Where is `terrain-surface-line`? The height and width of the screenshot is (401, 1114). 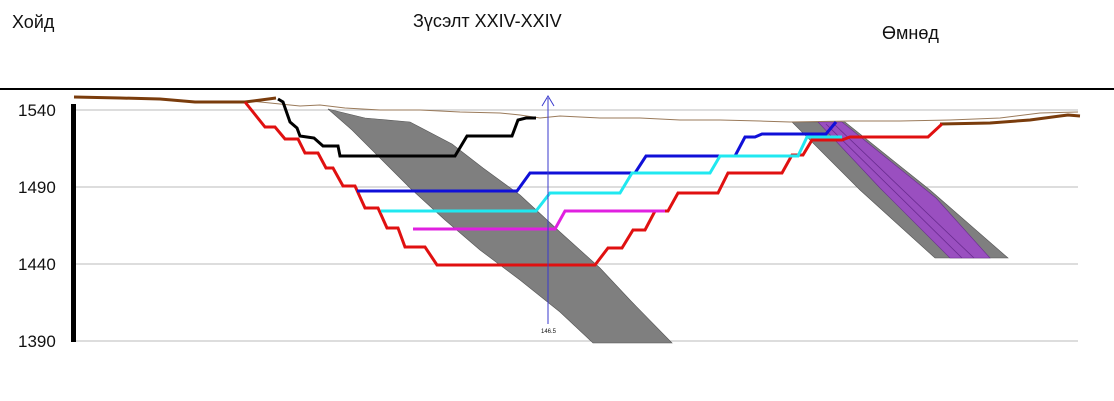 terrain-surface-line is located at coordinates (175, 99).